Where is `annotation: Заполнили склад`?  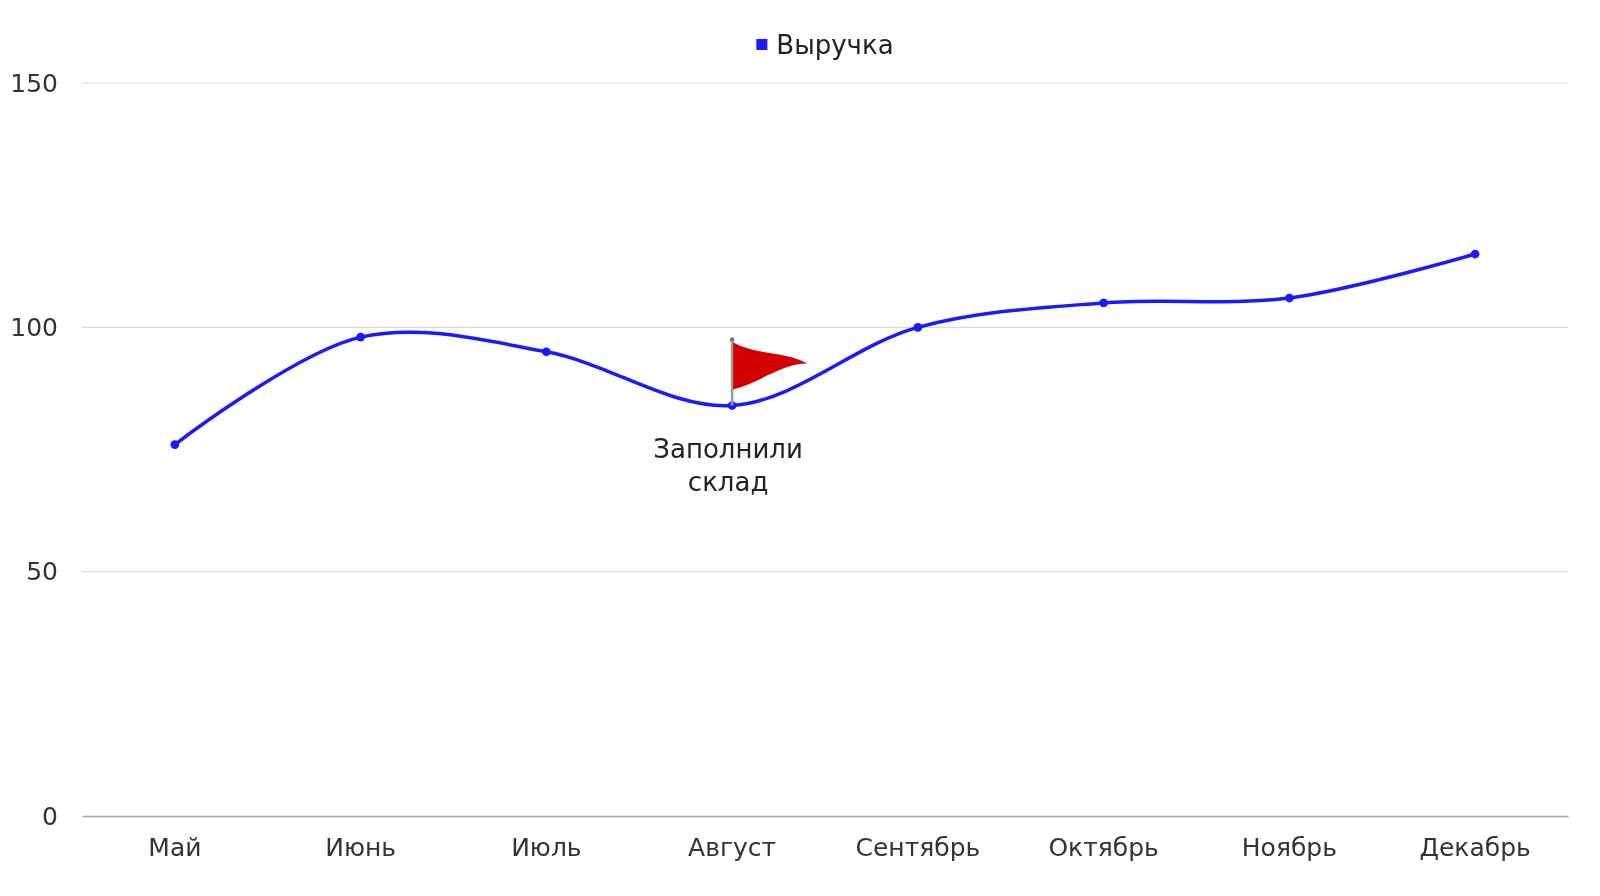 annotation: Заполнили склад is located at coordinates (728, 465).